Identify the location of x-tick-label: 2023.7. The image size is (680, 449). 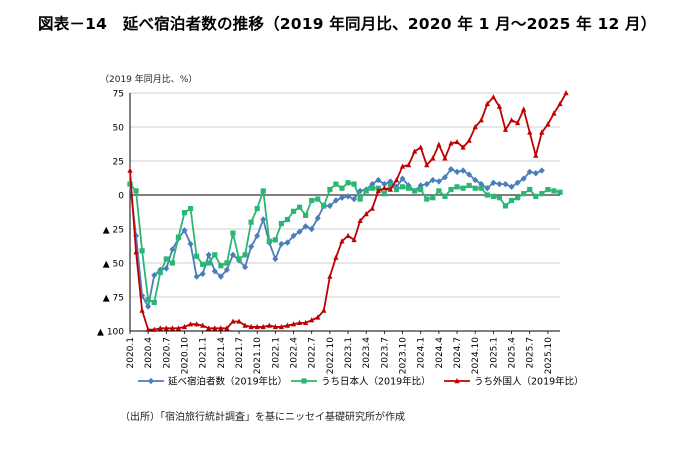
(385, 353).